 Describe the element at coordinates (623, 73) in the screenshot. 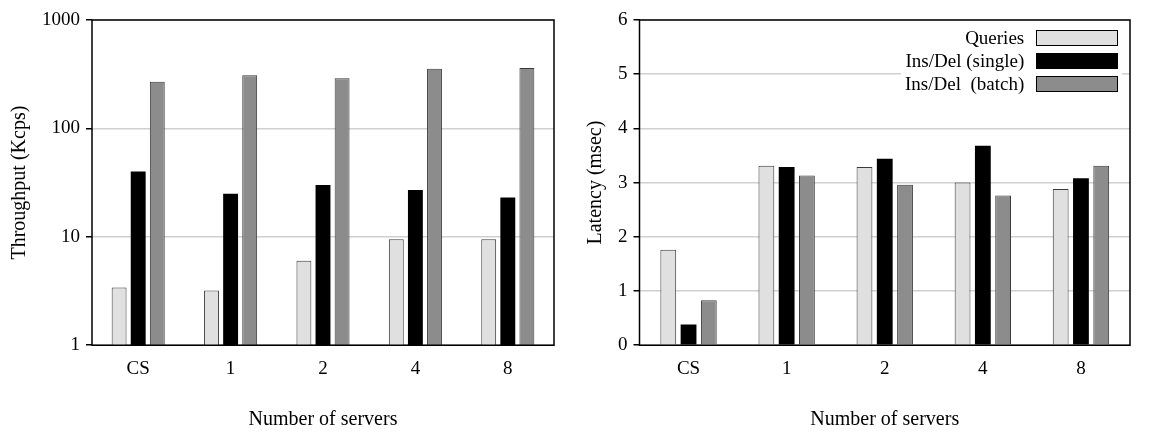

I see `y-tick-label: 5` at that location.